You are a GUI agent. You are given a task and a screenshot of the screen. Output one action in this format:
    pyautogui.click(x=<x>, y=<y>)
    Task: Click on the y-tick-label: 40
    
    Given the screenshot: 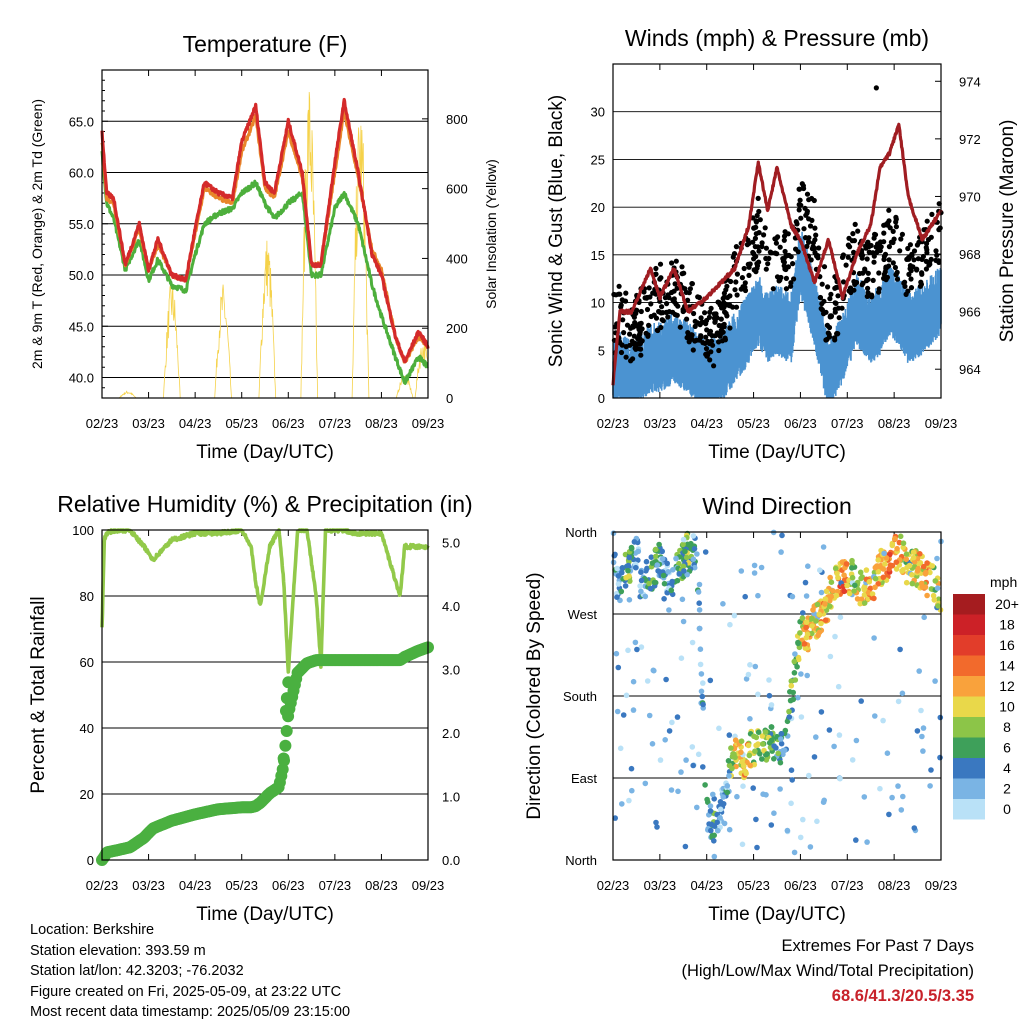 What is the action you would take?
    pyautogui.click(x=87, y=728)
    